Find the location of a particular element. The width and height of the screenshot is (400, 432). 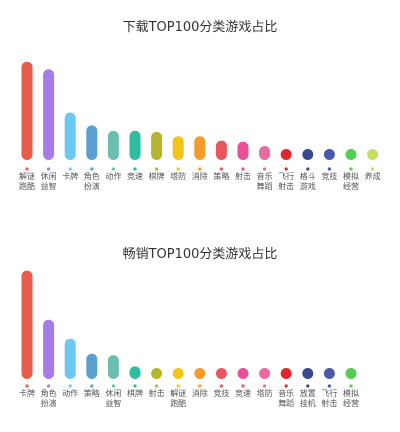

download-label-13-0: 格斗 is located at coordinates (308, 176).